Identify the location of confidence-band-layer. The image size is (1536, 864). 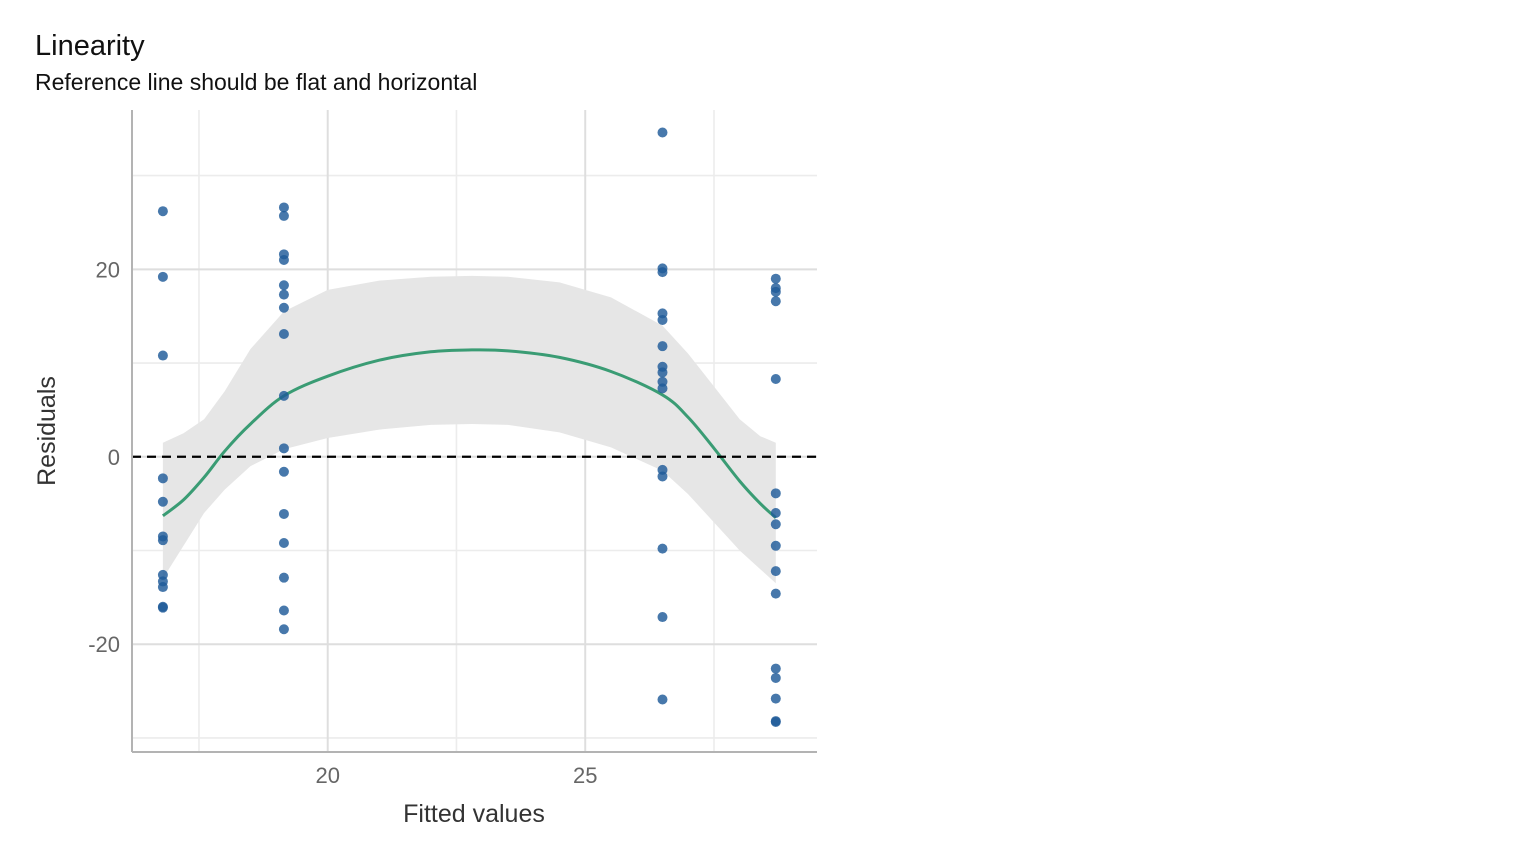
(469, 429).